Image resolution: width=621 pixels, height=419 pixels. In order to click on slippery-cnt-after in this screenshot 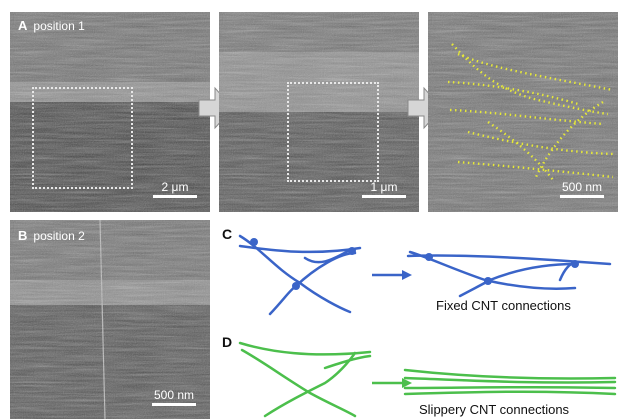, I will do `click(510, 382)`.